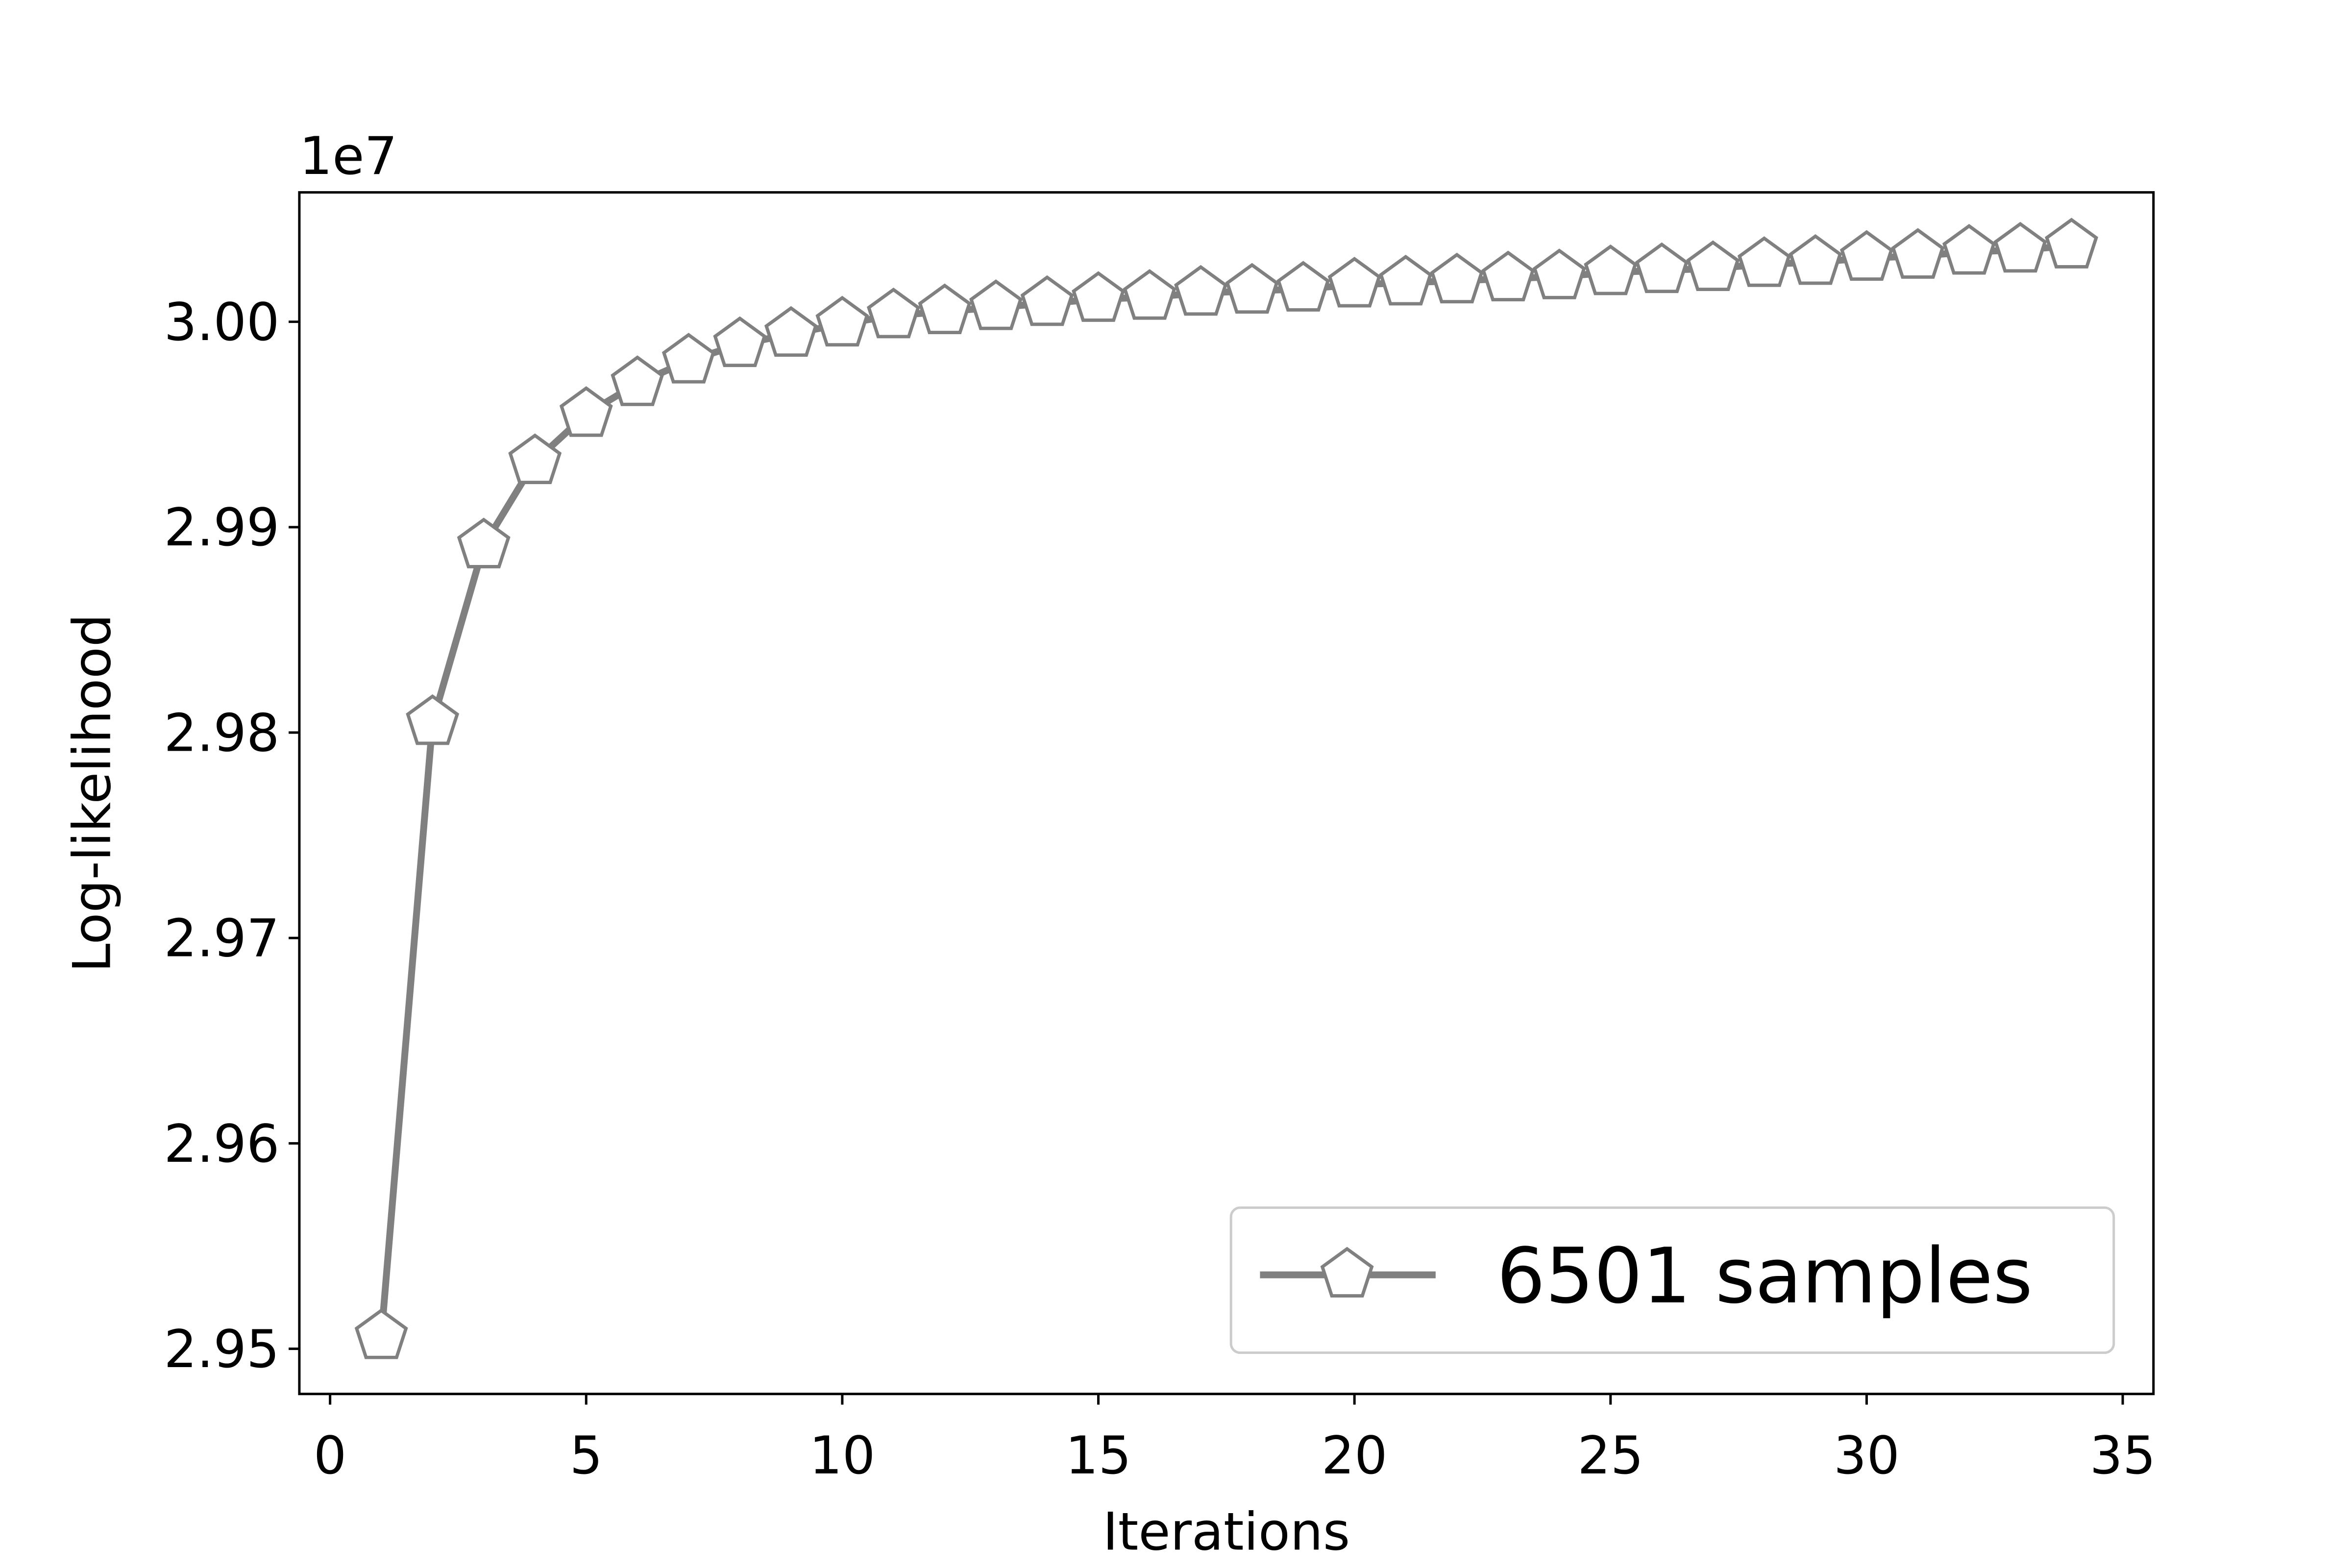  I want to click on y-tick-label: 3.00, so click(221, 322).